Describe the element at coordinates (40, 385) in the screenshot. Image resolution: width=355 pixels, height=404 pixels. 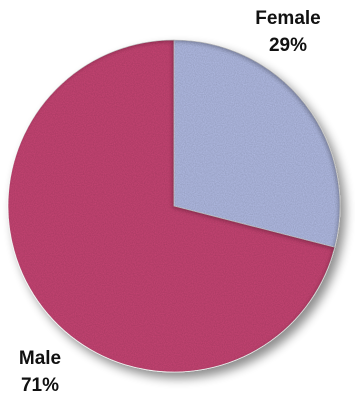
I see `slice-label-male-value: 71%` at that location.